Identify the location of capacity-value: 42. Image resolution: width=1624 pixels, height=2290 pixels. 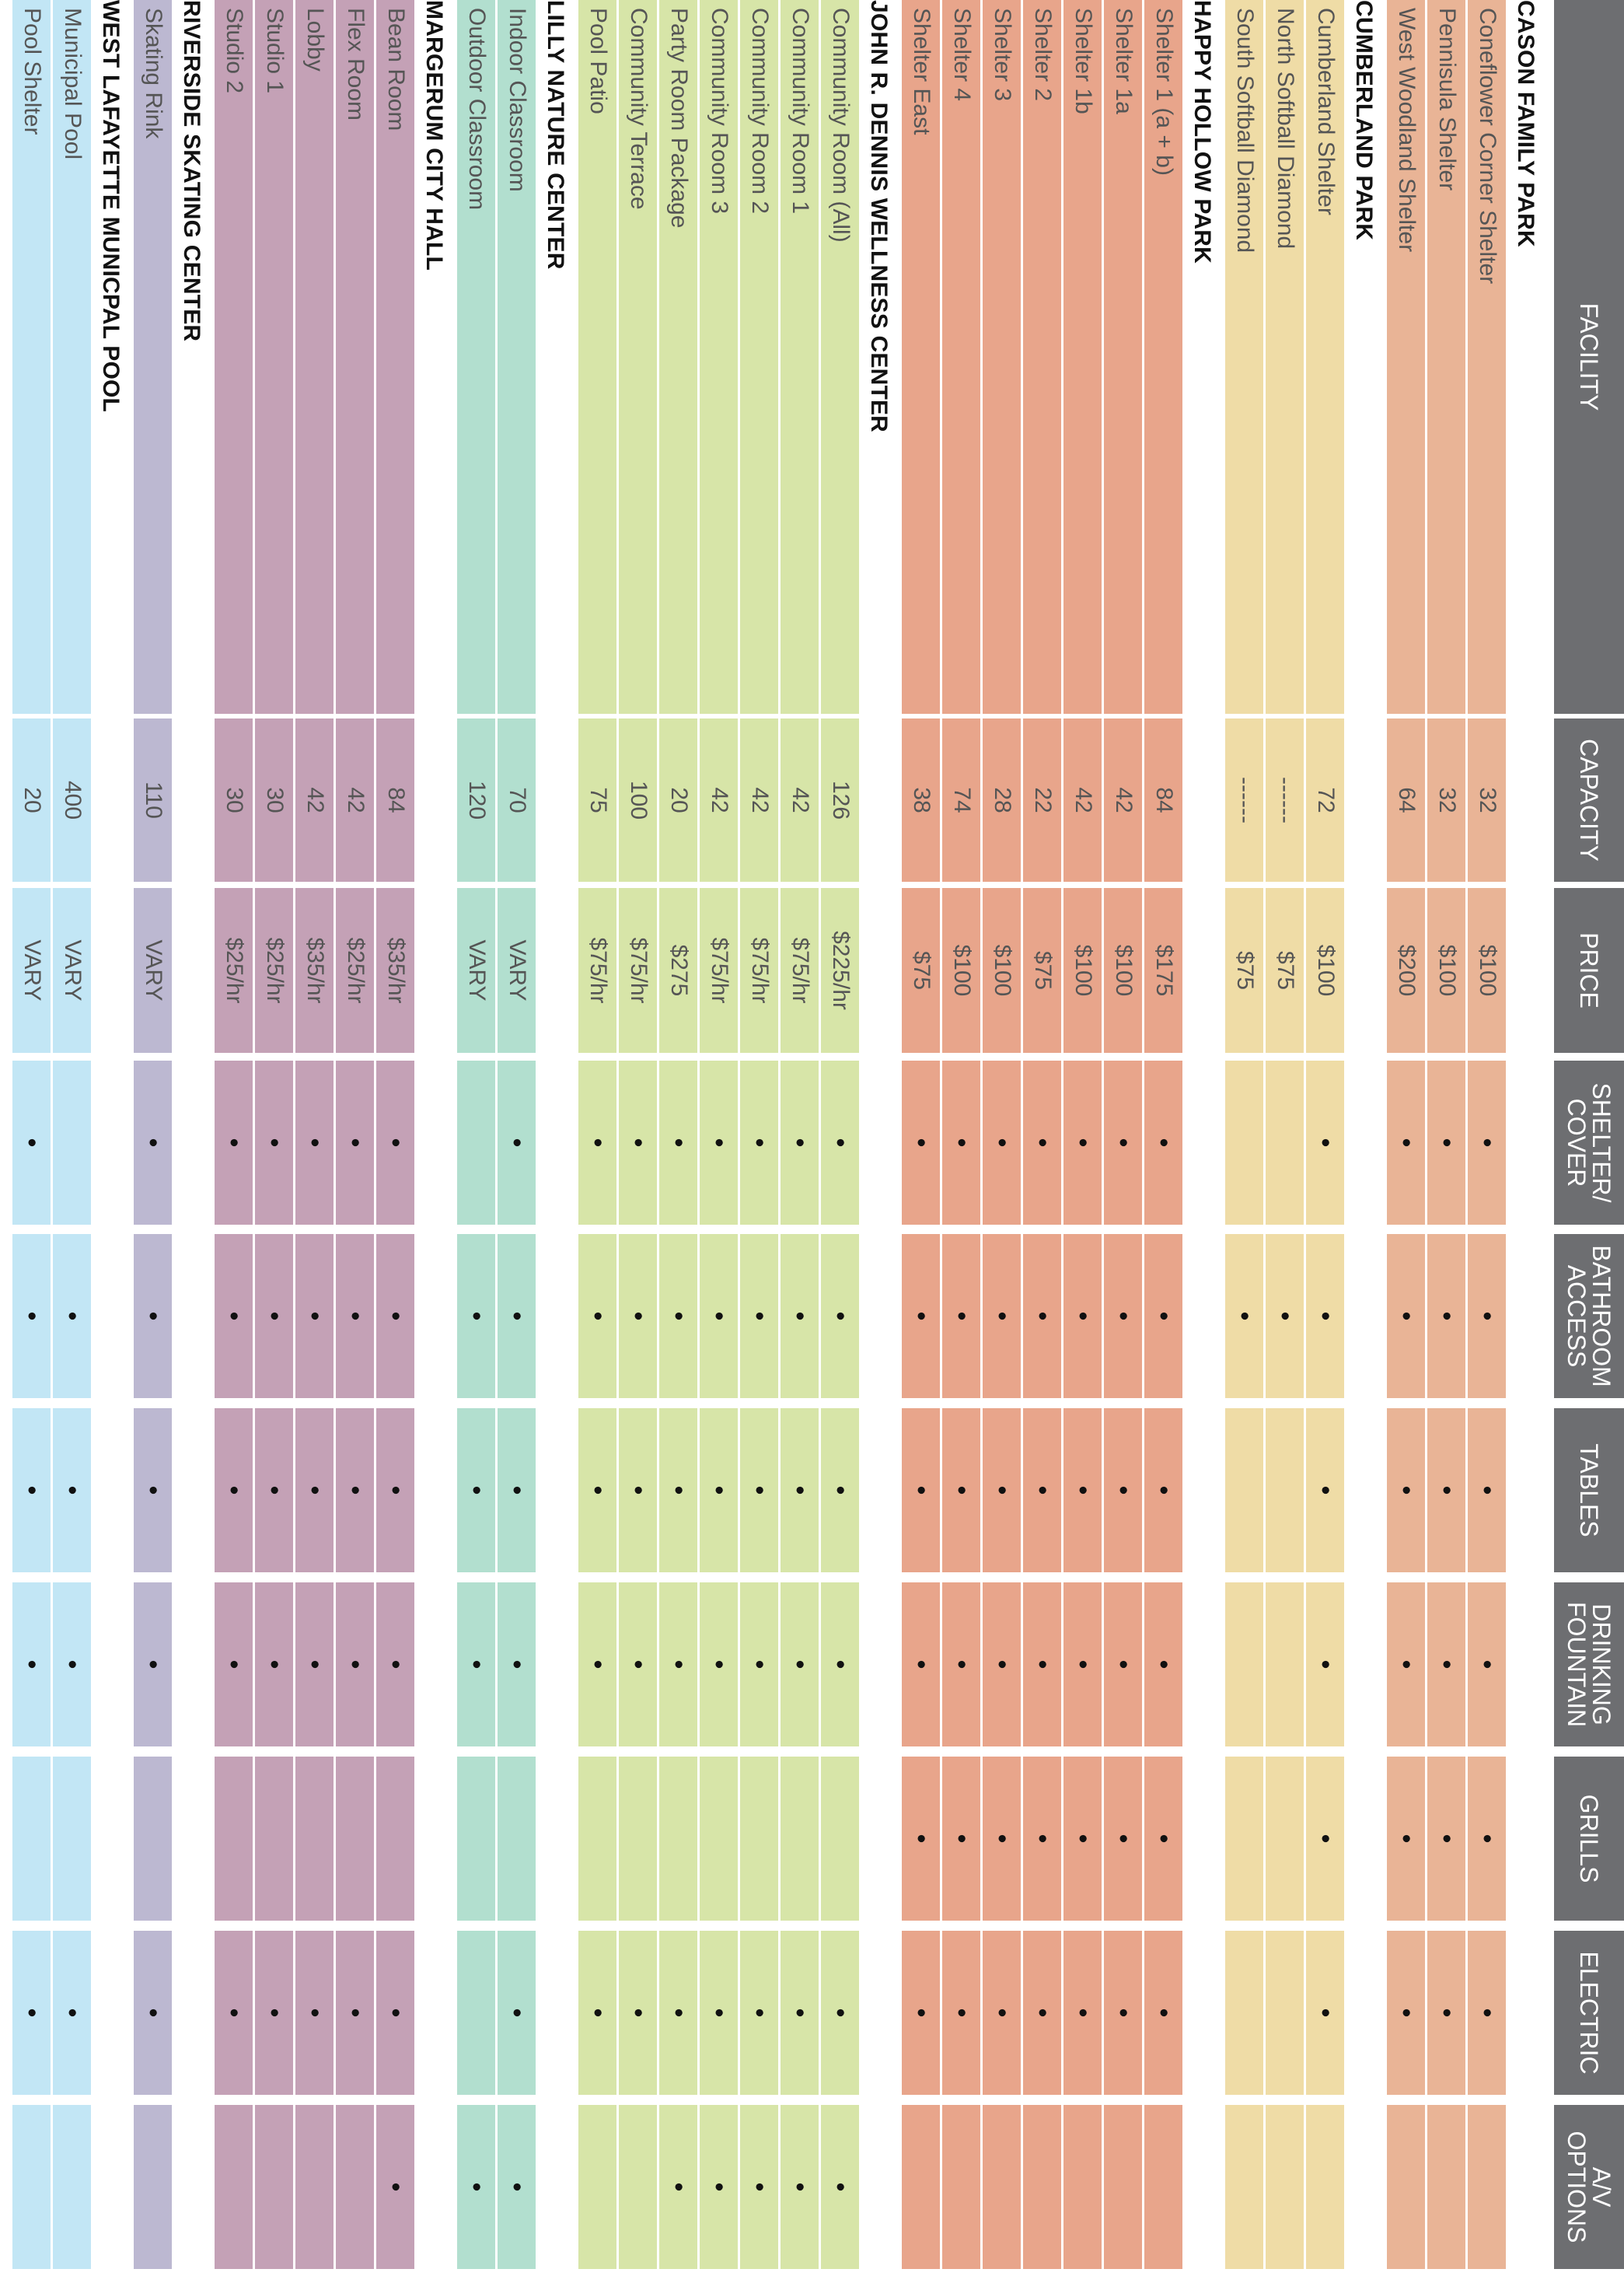
(719, 800).